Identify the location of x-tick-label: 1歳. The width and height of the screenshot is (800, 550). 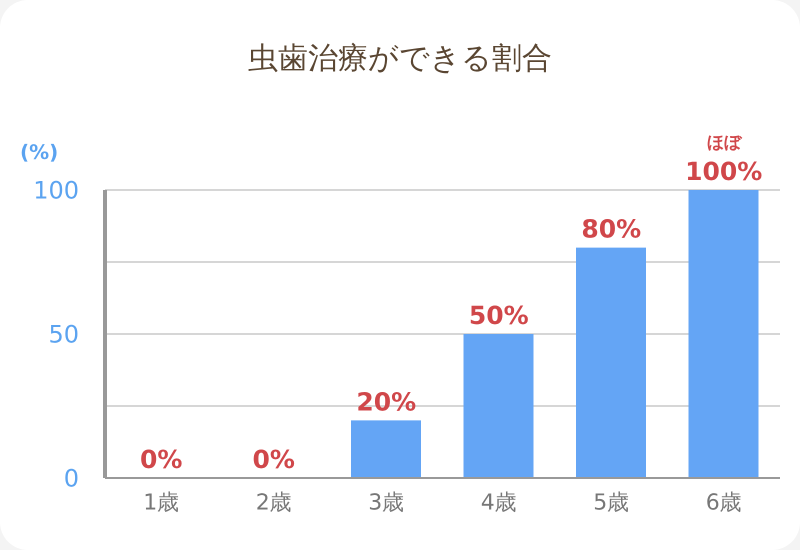
(161, 503).